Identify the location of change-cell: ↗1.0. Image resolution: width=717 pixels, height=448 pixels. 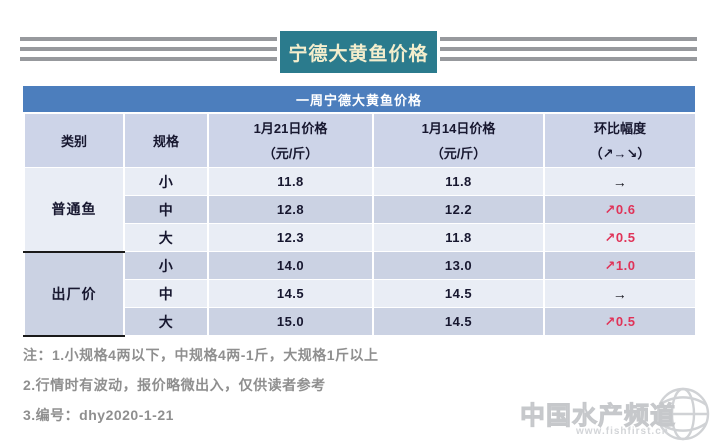
(620, 265).